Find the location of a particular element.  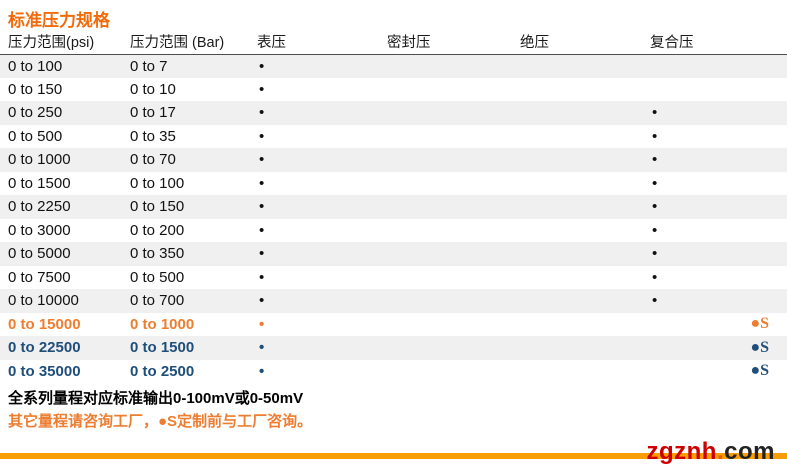

table-row: 0 to 1000 0 to 70 • • is located at coordinates (393, 160).